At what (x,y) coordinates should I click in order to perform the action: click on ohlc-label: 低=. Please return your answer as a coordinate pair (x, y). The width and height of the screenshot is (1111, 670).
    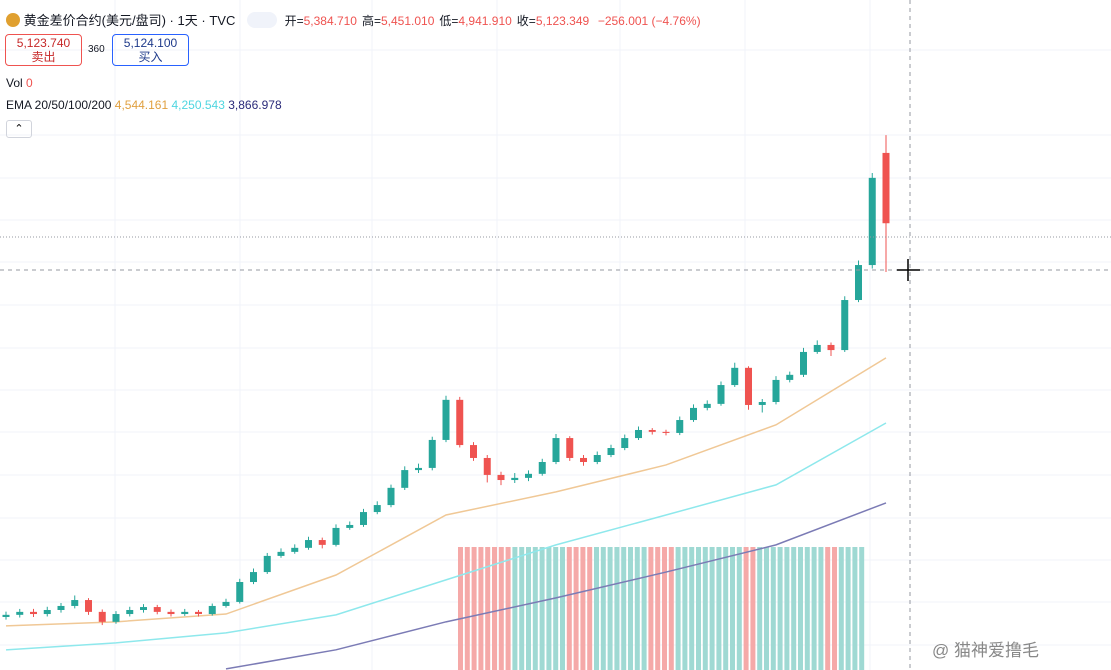
    Looking at the image, I should click on (449, 21).